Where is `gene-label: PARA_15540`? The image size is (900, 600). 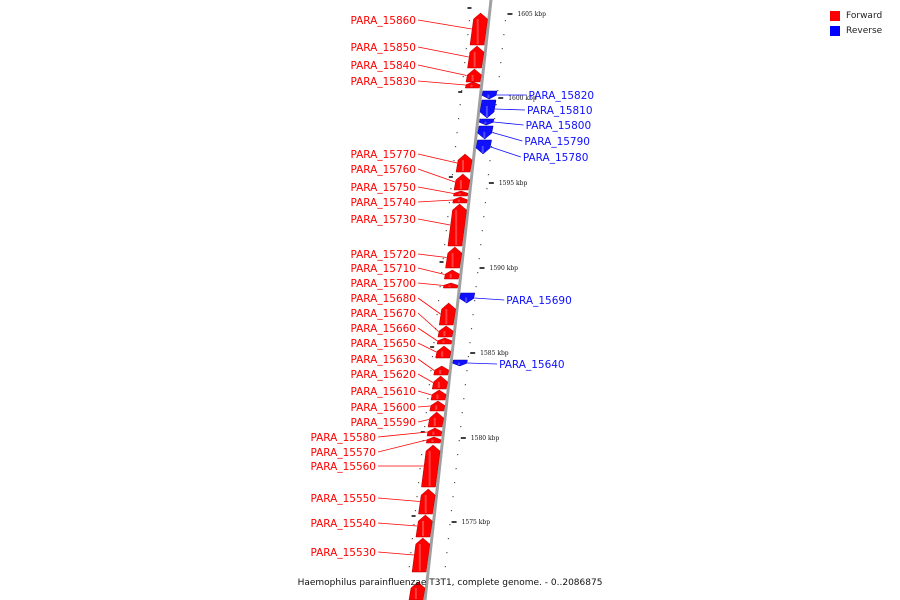 gene-label: PARA_15540 is located at coordinates (343, 524).